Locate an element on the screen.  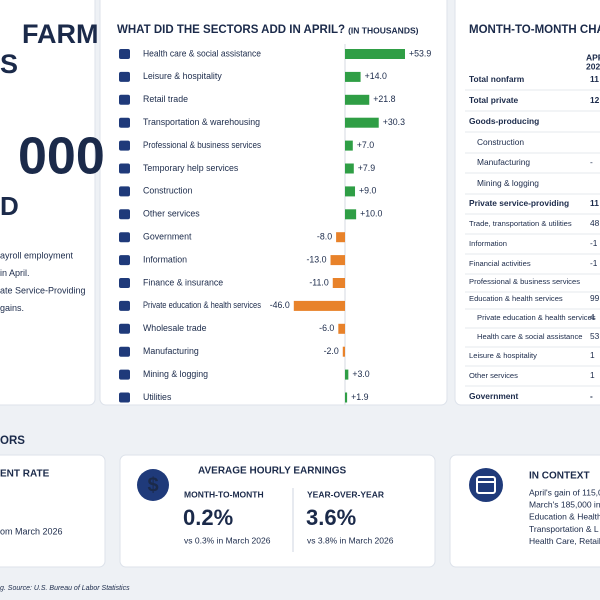
value-label: +7.0 is located at coordinates (365, 145).